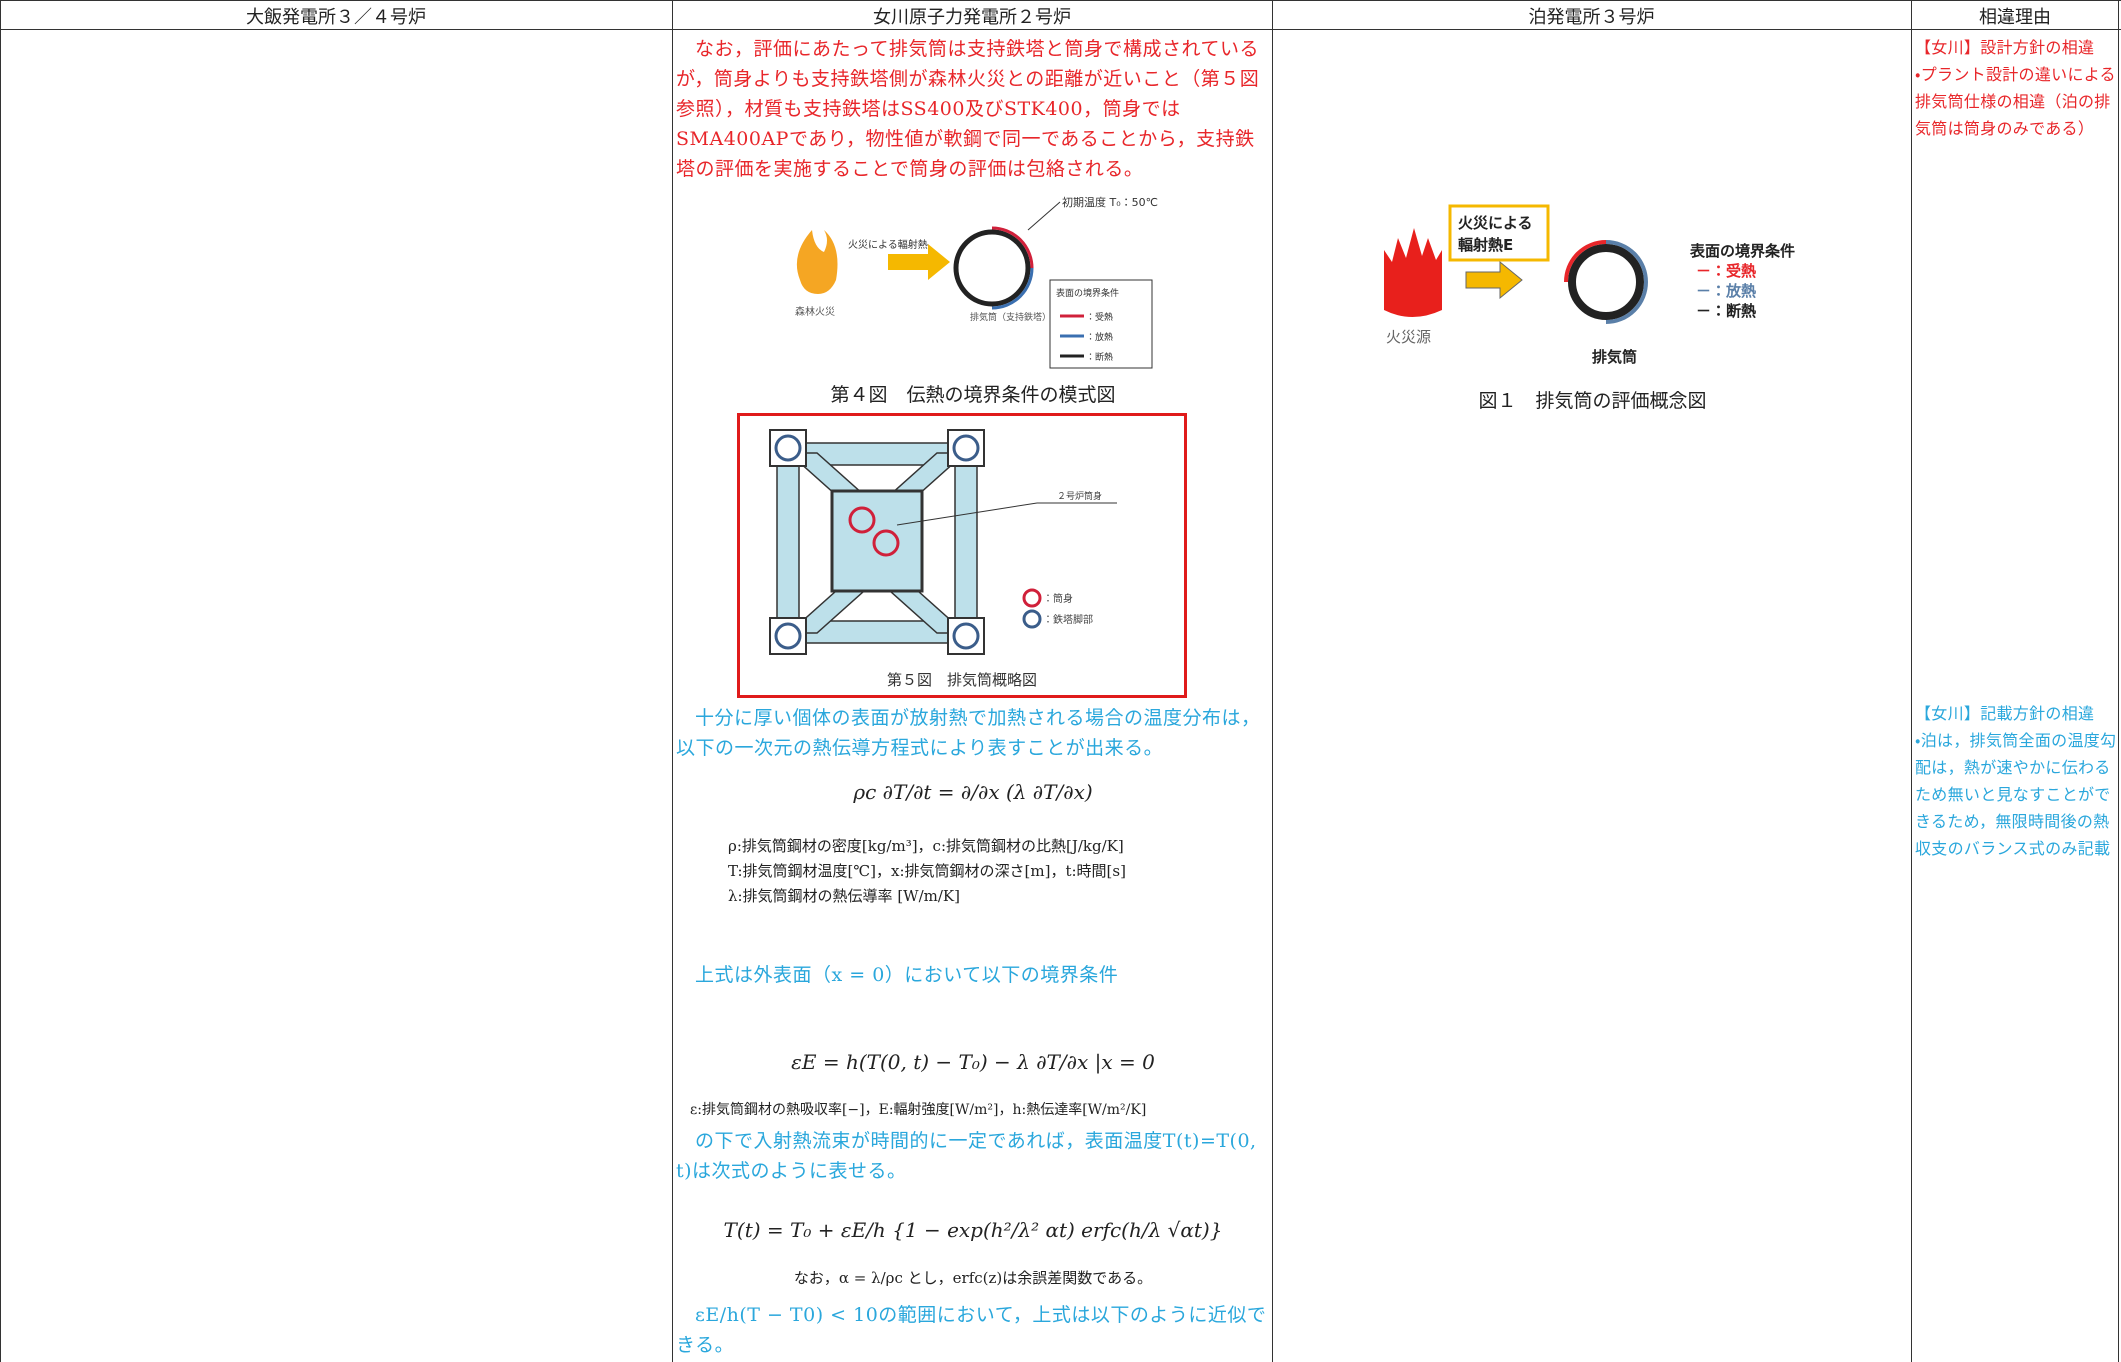 The image size is (2121, 1362). What do you see at coordinates (1099, 317) in the screenshot?
I see `legend-label: ：受熱` at bounding box center [1099, 317].